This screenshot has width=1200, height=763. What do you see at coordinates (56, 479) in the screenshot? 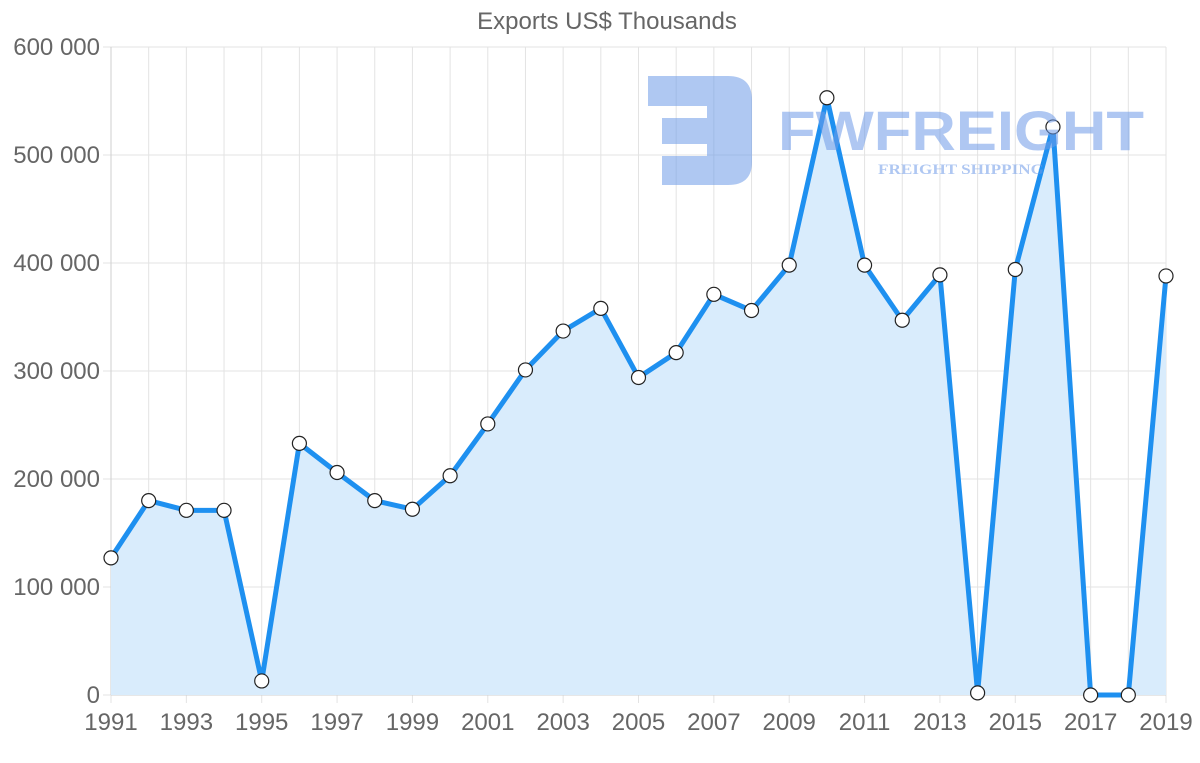
I see `y-tick-label: 200 000` at bounding box center [56, 479].